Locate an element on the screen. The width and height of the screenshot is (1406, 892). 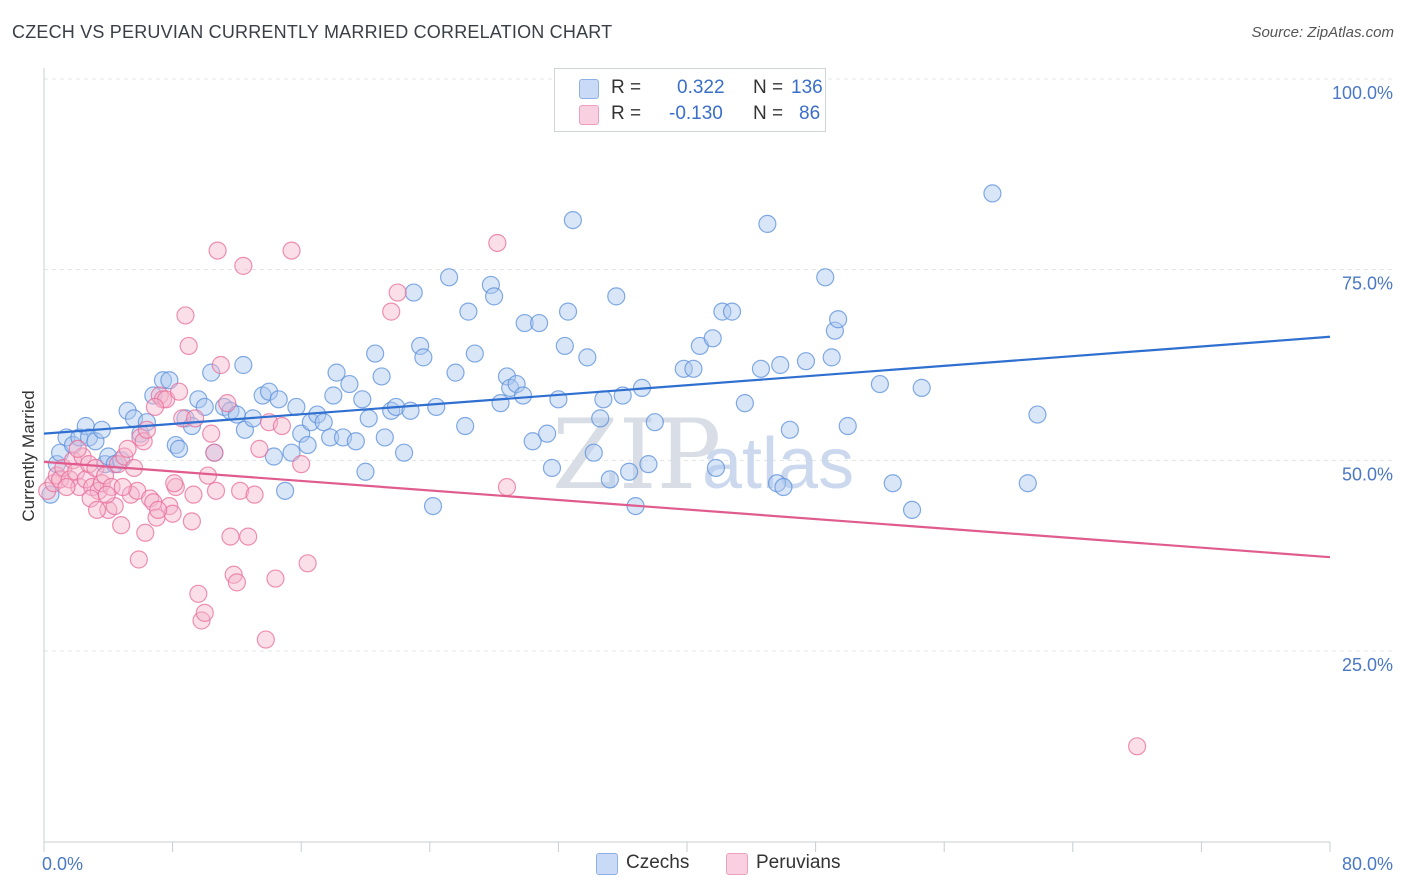
legend-swatch-peruvians is located at coordinates (589, 115).